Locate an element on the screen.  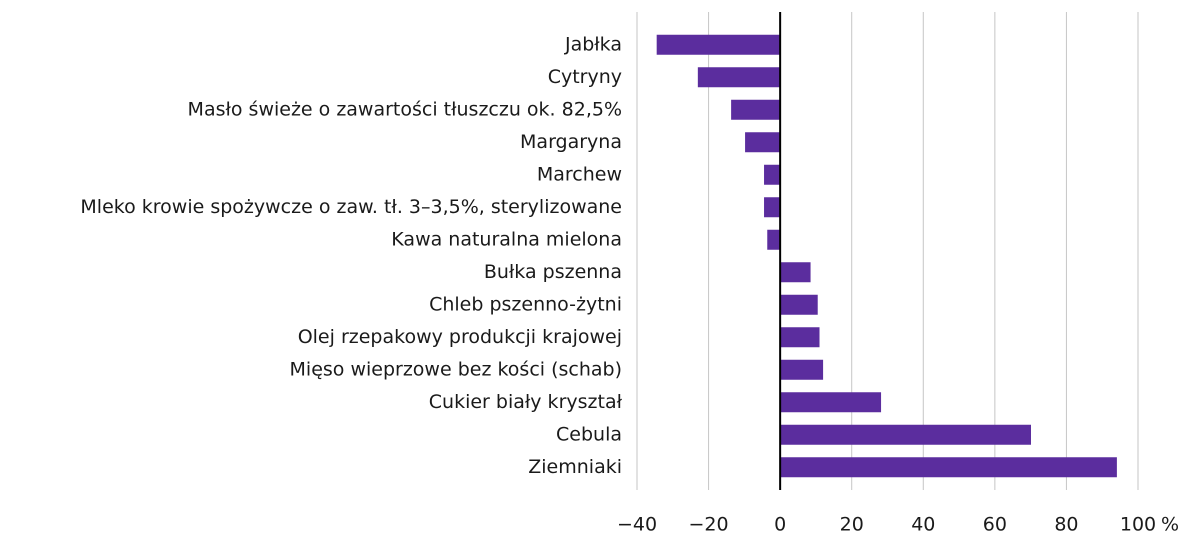
y-tick-label: Kawa naturalna mielona is located at coordinates (506, 239).